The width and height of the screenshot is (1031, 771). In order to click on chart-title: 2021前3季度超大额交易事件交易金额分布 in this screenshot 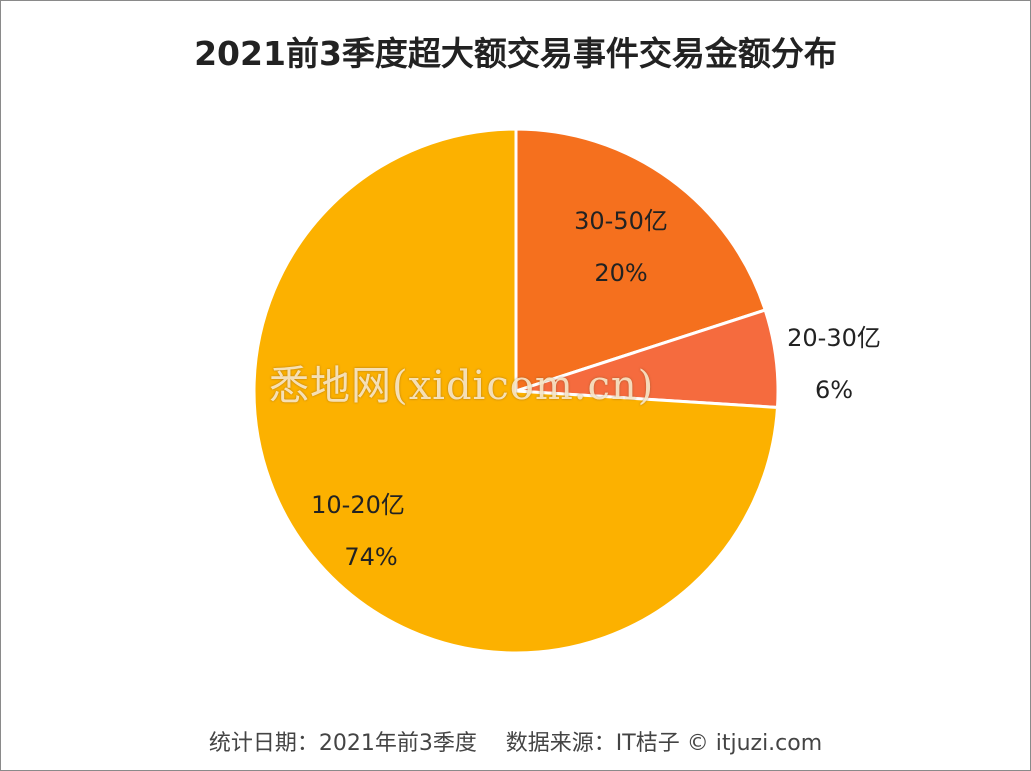, I will do `click(515, 53)`.